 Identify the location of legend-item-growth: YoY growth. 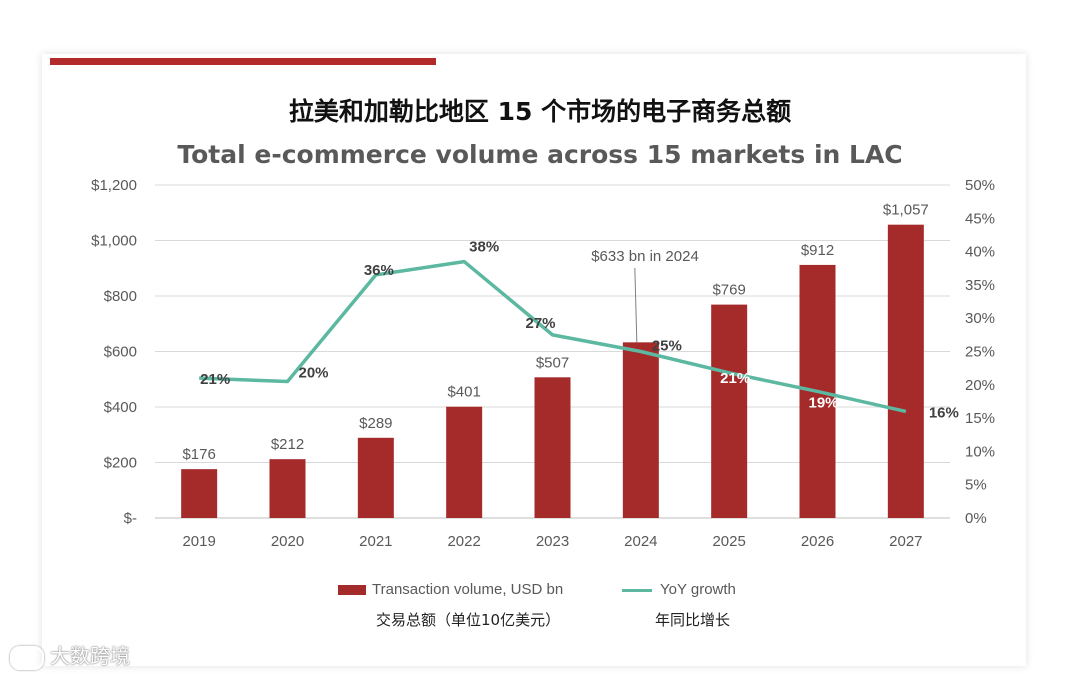
(679, 589).